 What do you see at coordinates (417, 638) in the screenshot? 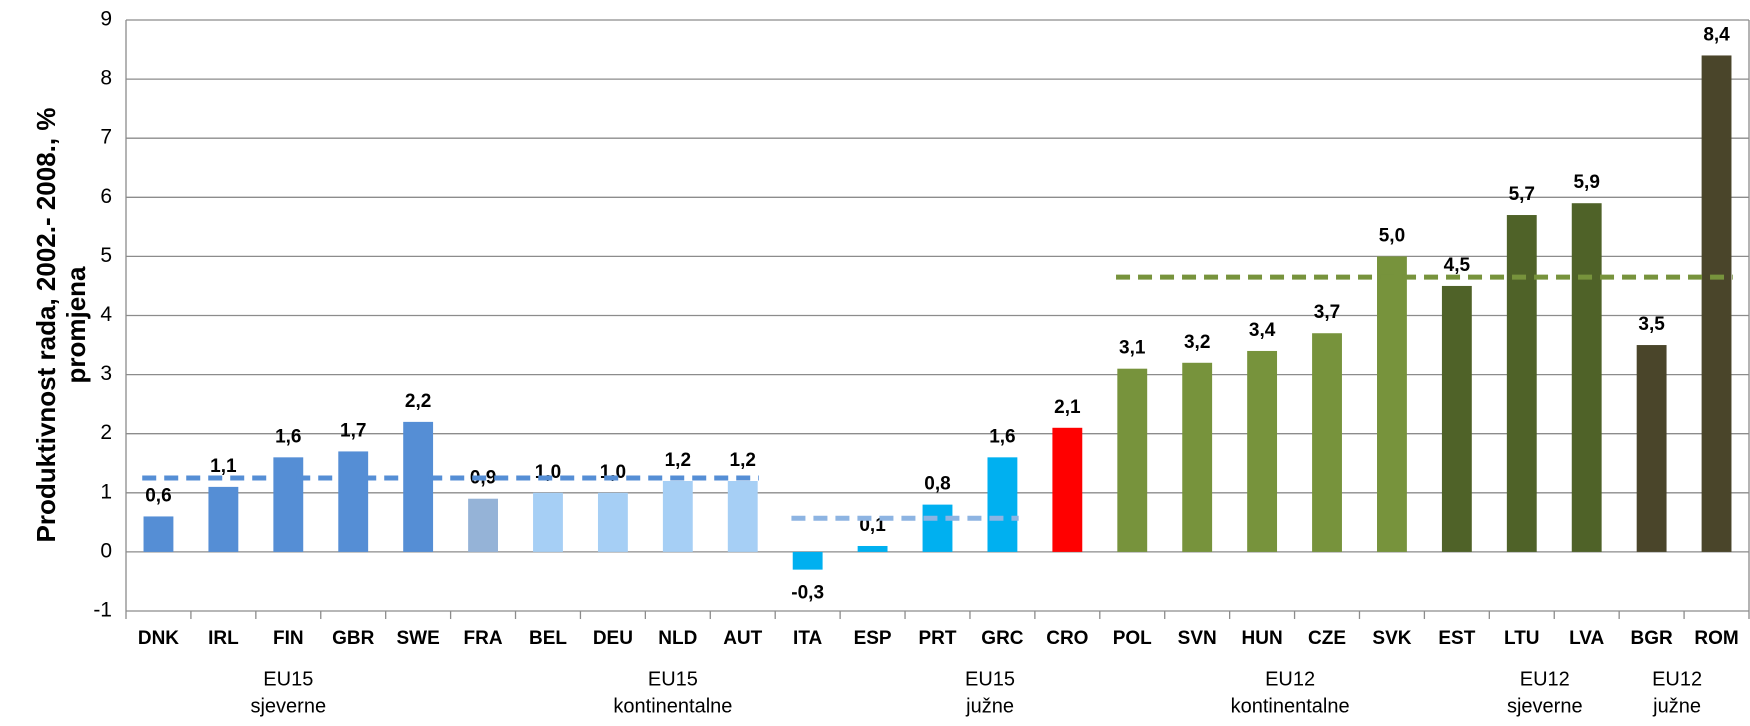
I see `x-tick-label: SWE` at bounding box center [417, 638].